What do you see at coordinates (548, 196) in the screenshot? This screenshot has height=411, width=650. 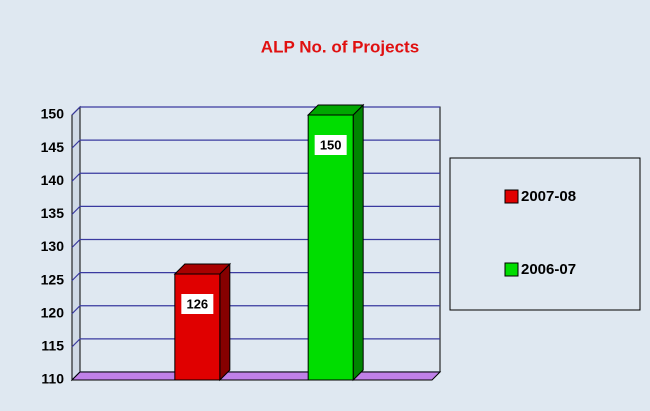 I see `legend-label: 2007-08` at bounding box center [548, 196].